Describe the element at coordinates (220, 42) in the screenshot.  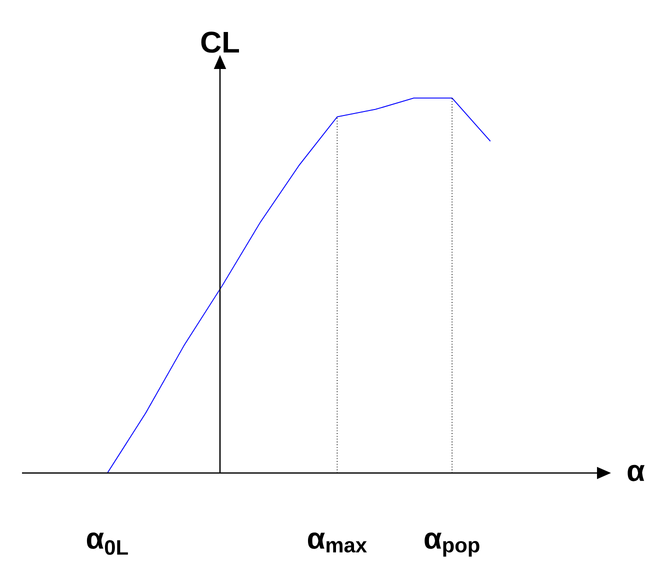
I see `y-axis-title: CL` at that location.